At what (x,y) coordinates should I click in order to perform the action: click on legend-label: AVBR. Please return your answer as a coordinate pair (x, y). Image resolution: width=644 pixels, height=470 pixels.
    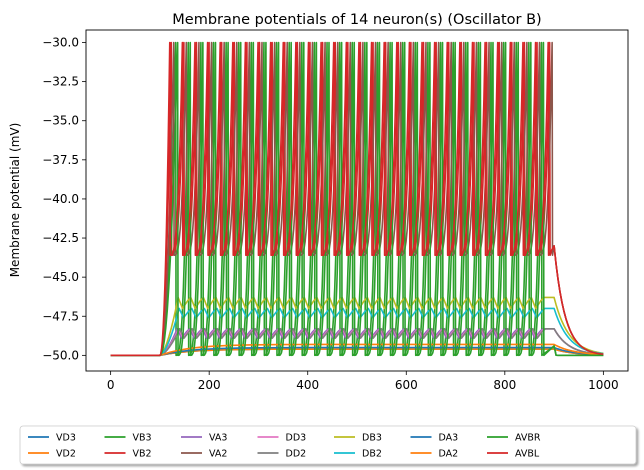
    Looking at the image, I should click on (528, 438).